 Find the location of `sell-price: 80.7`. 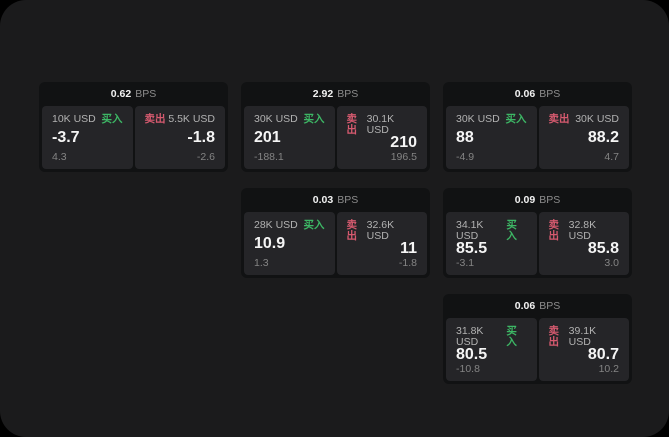

sell-price: 80.7 is located at coordinates (603, 355).